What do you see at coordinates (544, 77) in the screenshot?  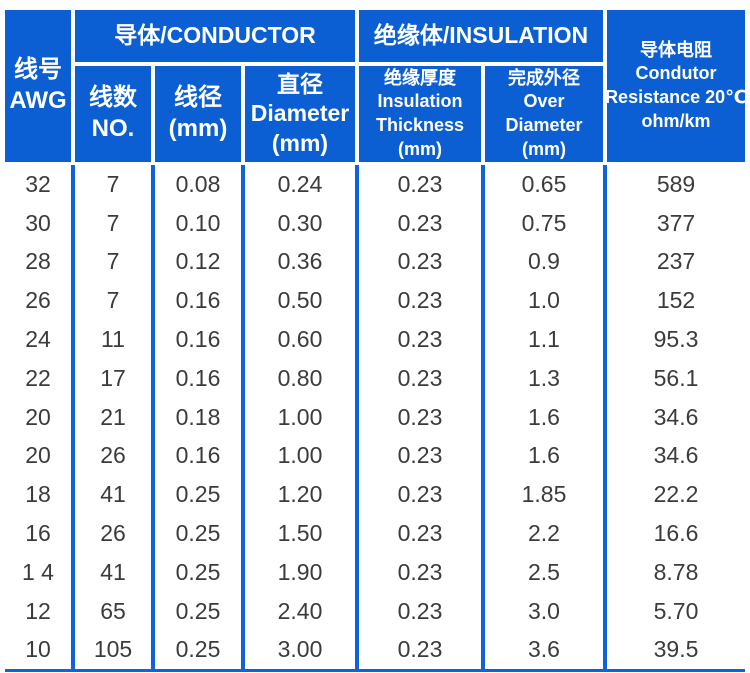 I see `header-line: 完成外径` at bounding box center [544, 77].